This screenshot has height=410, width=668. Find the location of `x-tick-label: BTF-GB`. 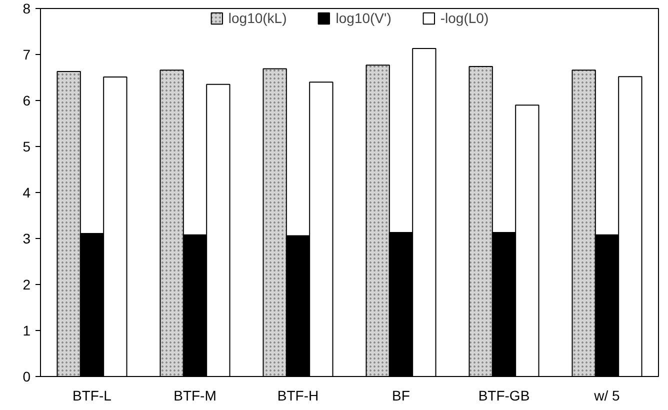

x-tick-label: BTF-GB is located at coordinates (504, 396).